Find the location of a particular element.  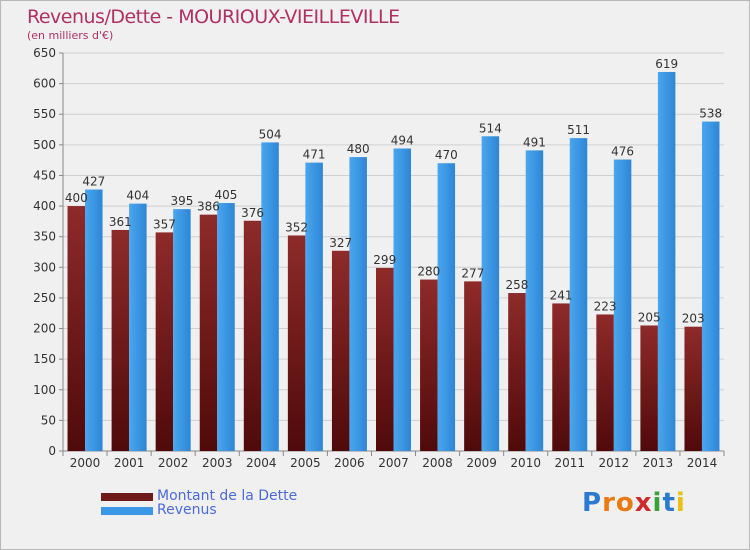

x-tick-label: 2001 is located at coordinates (129, 463).